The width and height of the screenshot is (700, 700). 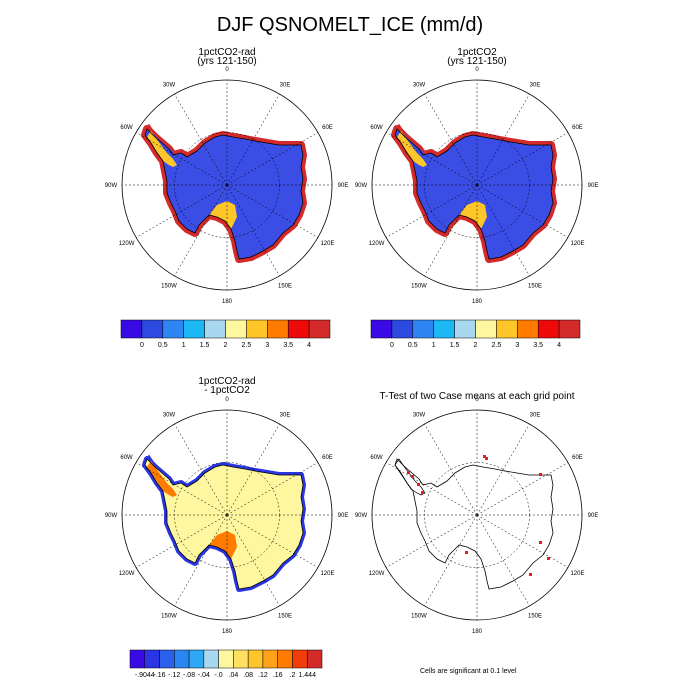 I want to click on colorbar-label: 3.5, so click(x=288, y=345).